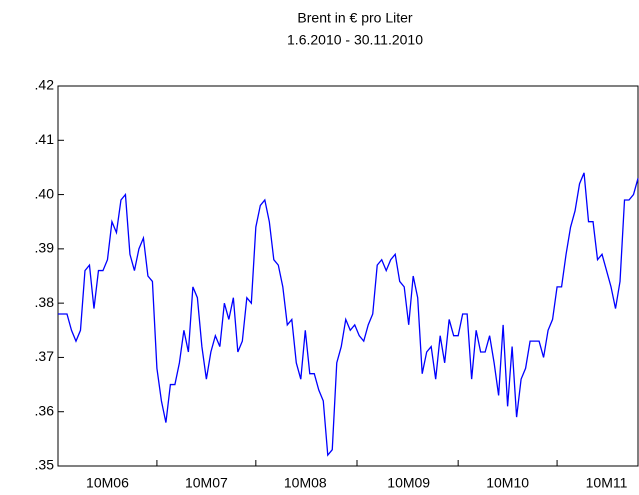  I want to click on chart-title: Brent in € pro Liter, so click(355, 18).